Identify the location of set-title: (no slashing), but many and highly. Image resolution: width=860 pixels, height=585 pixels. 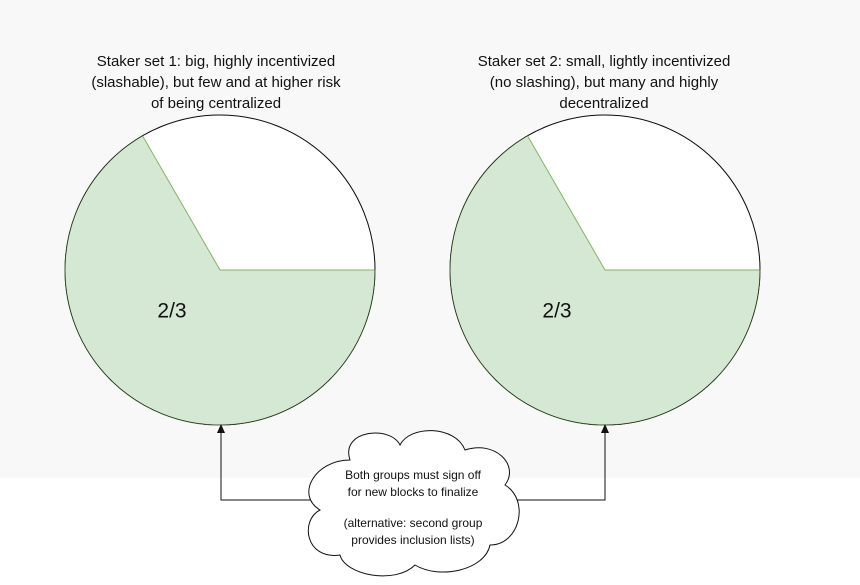
(604, 82).